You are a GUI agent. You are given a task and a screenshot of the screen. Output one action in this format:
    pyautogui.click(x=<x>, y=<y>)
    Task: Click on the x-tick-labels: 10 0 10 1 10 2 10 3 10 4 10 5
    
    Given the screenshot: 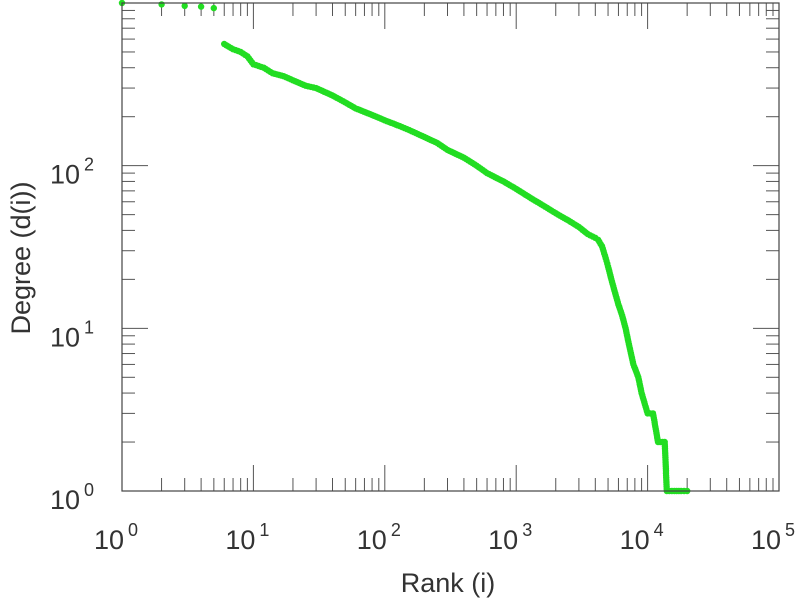 What is the action you would take?
    pyautogui.click(x=444, y=537)
    